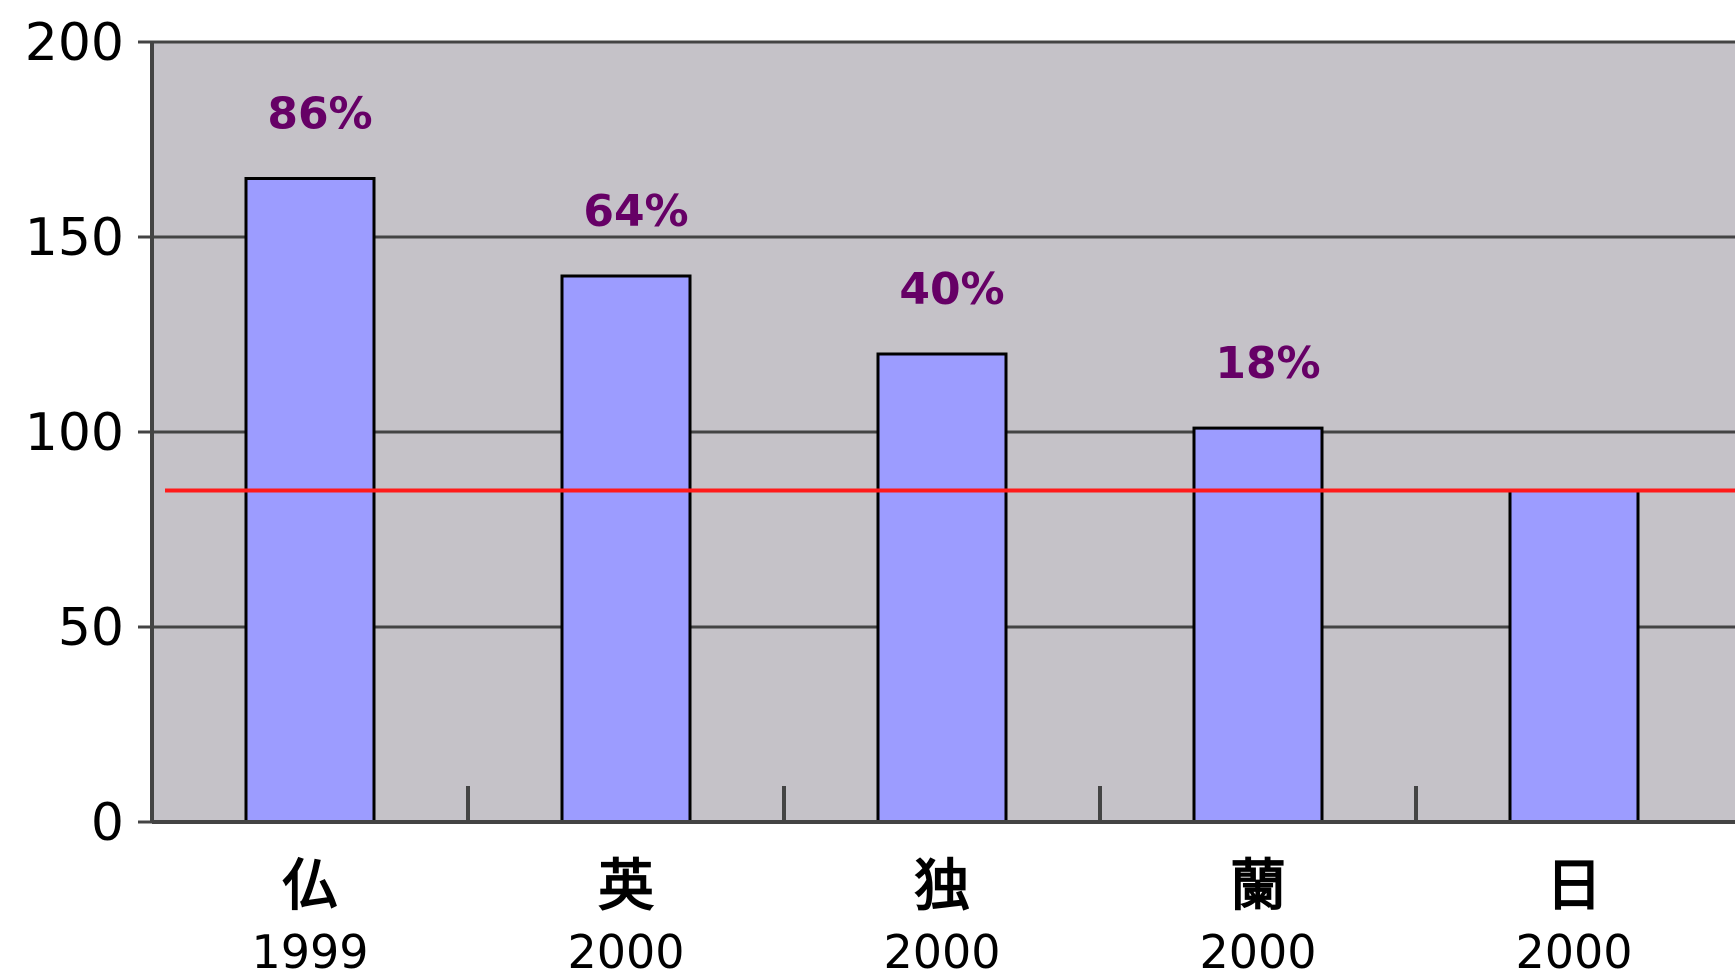 The image size is (1735, 975). I want to click on y-tick-label: 150, so click(74, 238).